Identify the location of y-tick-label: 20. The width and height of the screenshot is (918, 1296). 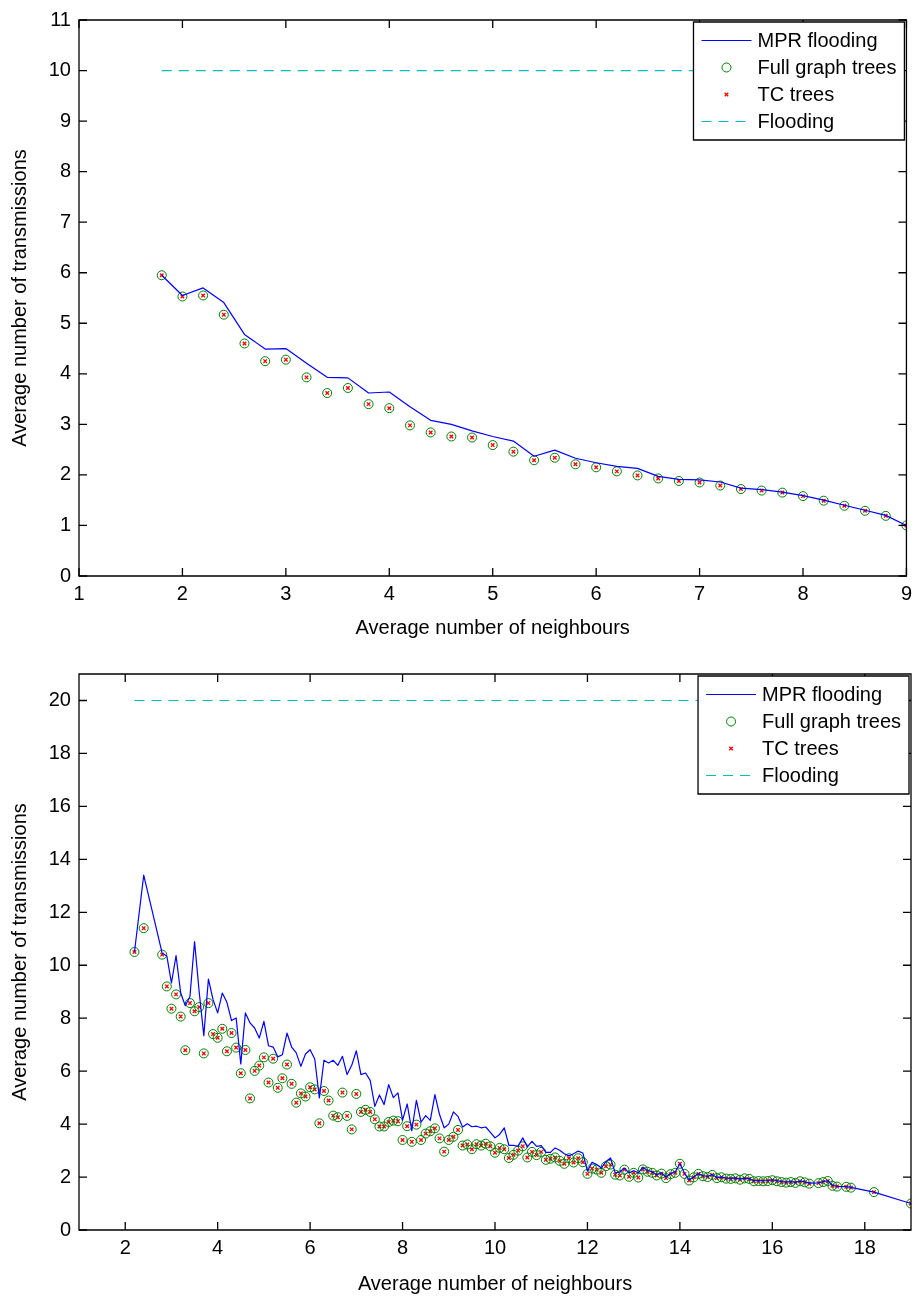
(59, 698).